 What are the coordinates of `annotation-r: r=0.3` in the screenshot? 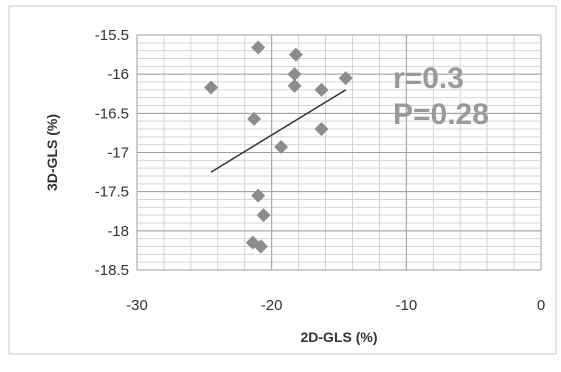 It's located at (428, 78).